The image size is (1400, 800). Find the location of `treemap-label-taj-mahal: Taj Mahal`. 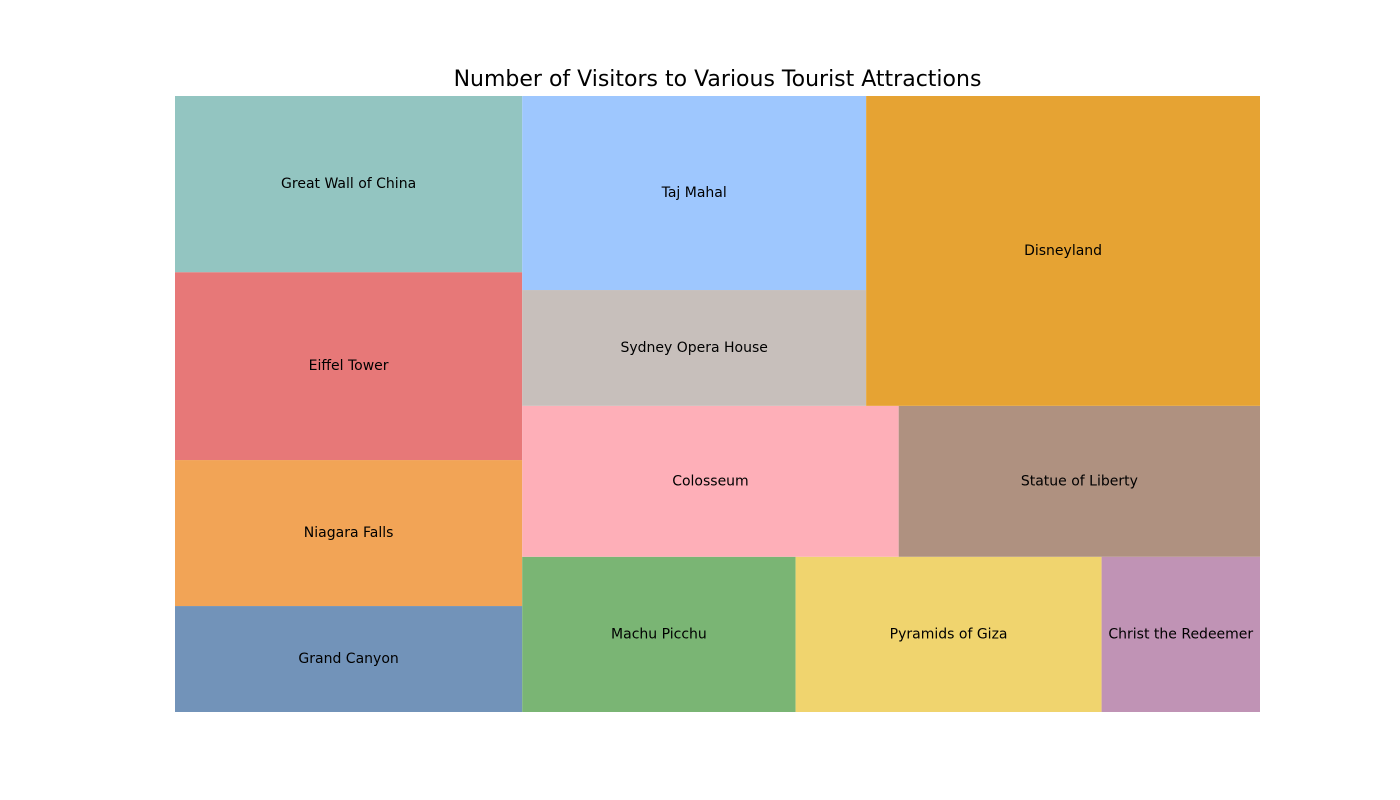

treemap-label-taj-mahal: Taj Mahal is located at coordinates (694, 193).